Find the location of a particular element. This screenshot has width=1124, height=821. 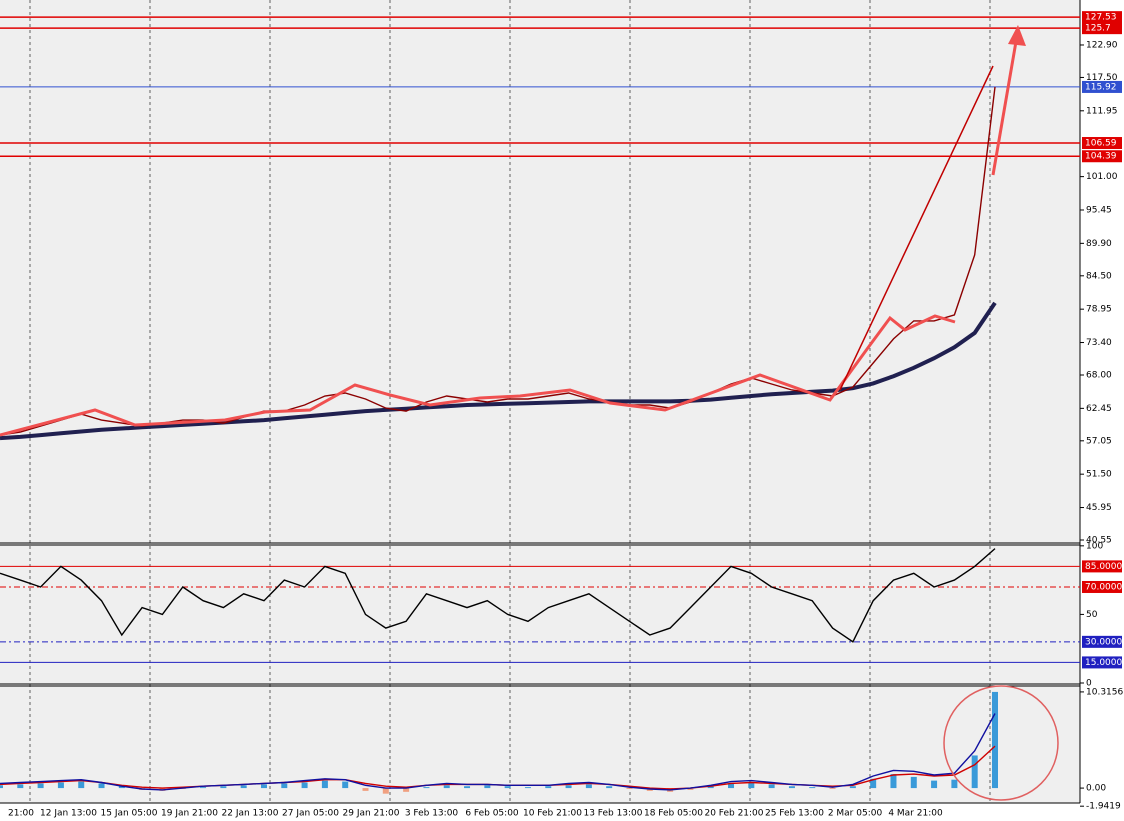

y-tick-label: 62.45 is located at coordinates (1099, 409).